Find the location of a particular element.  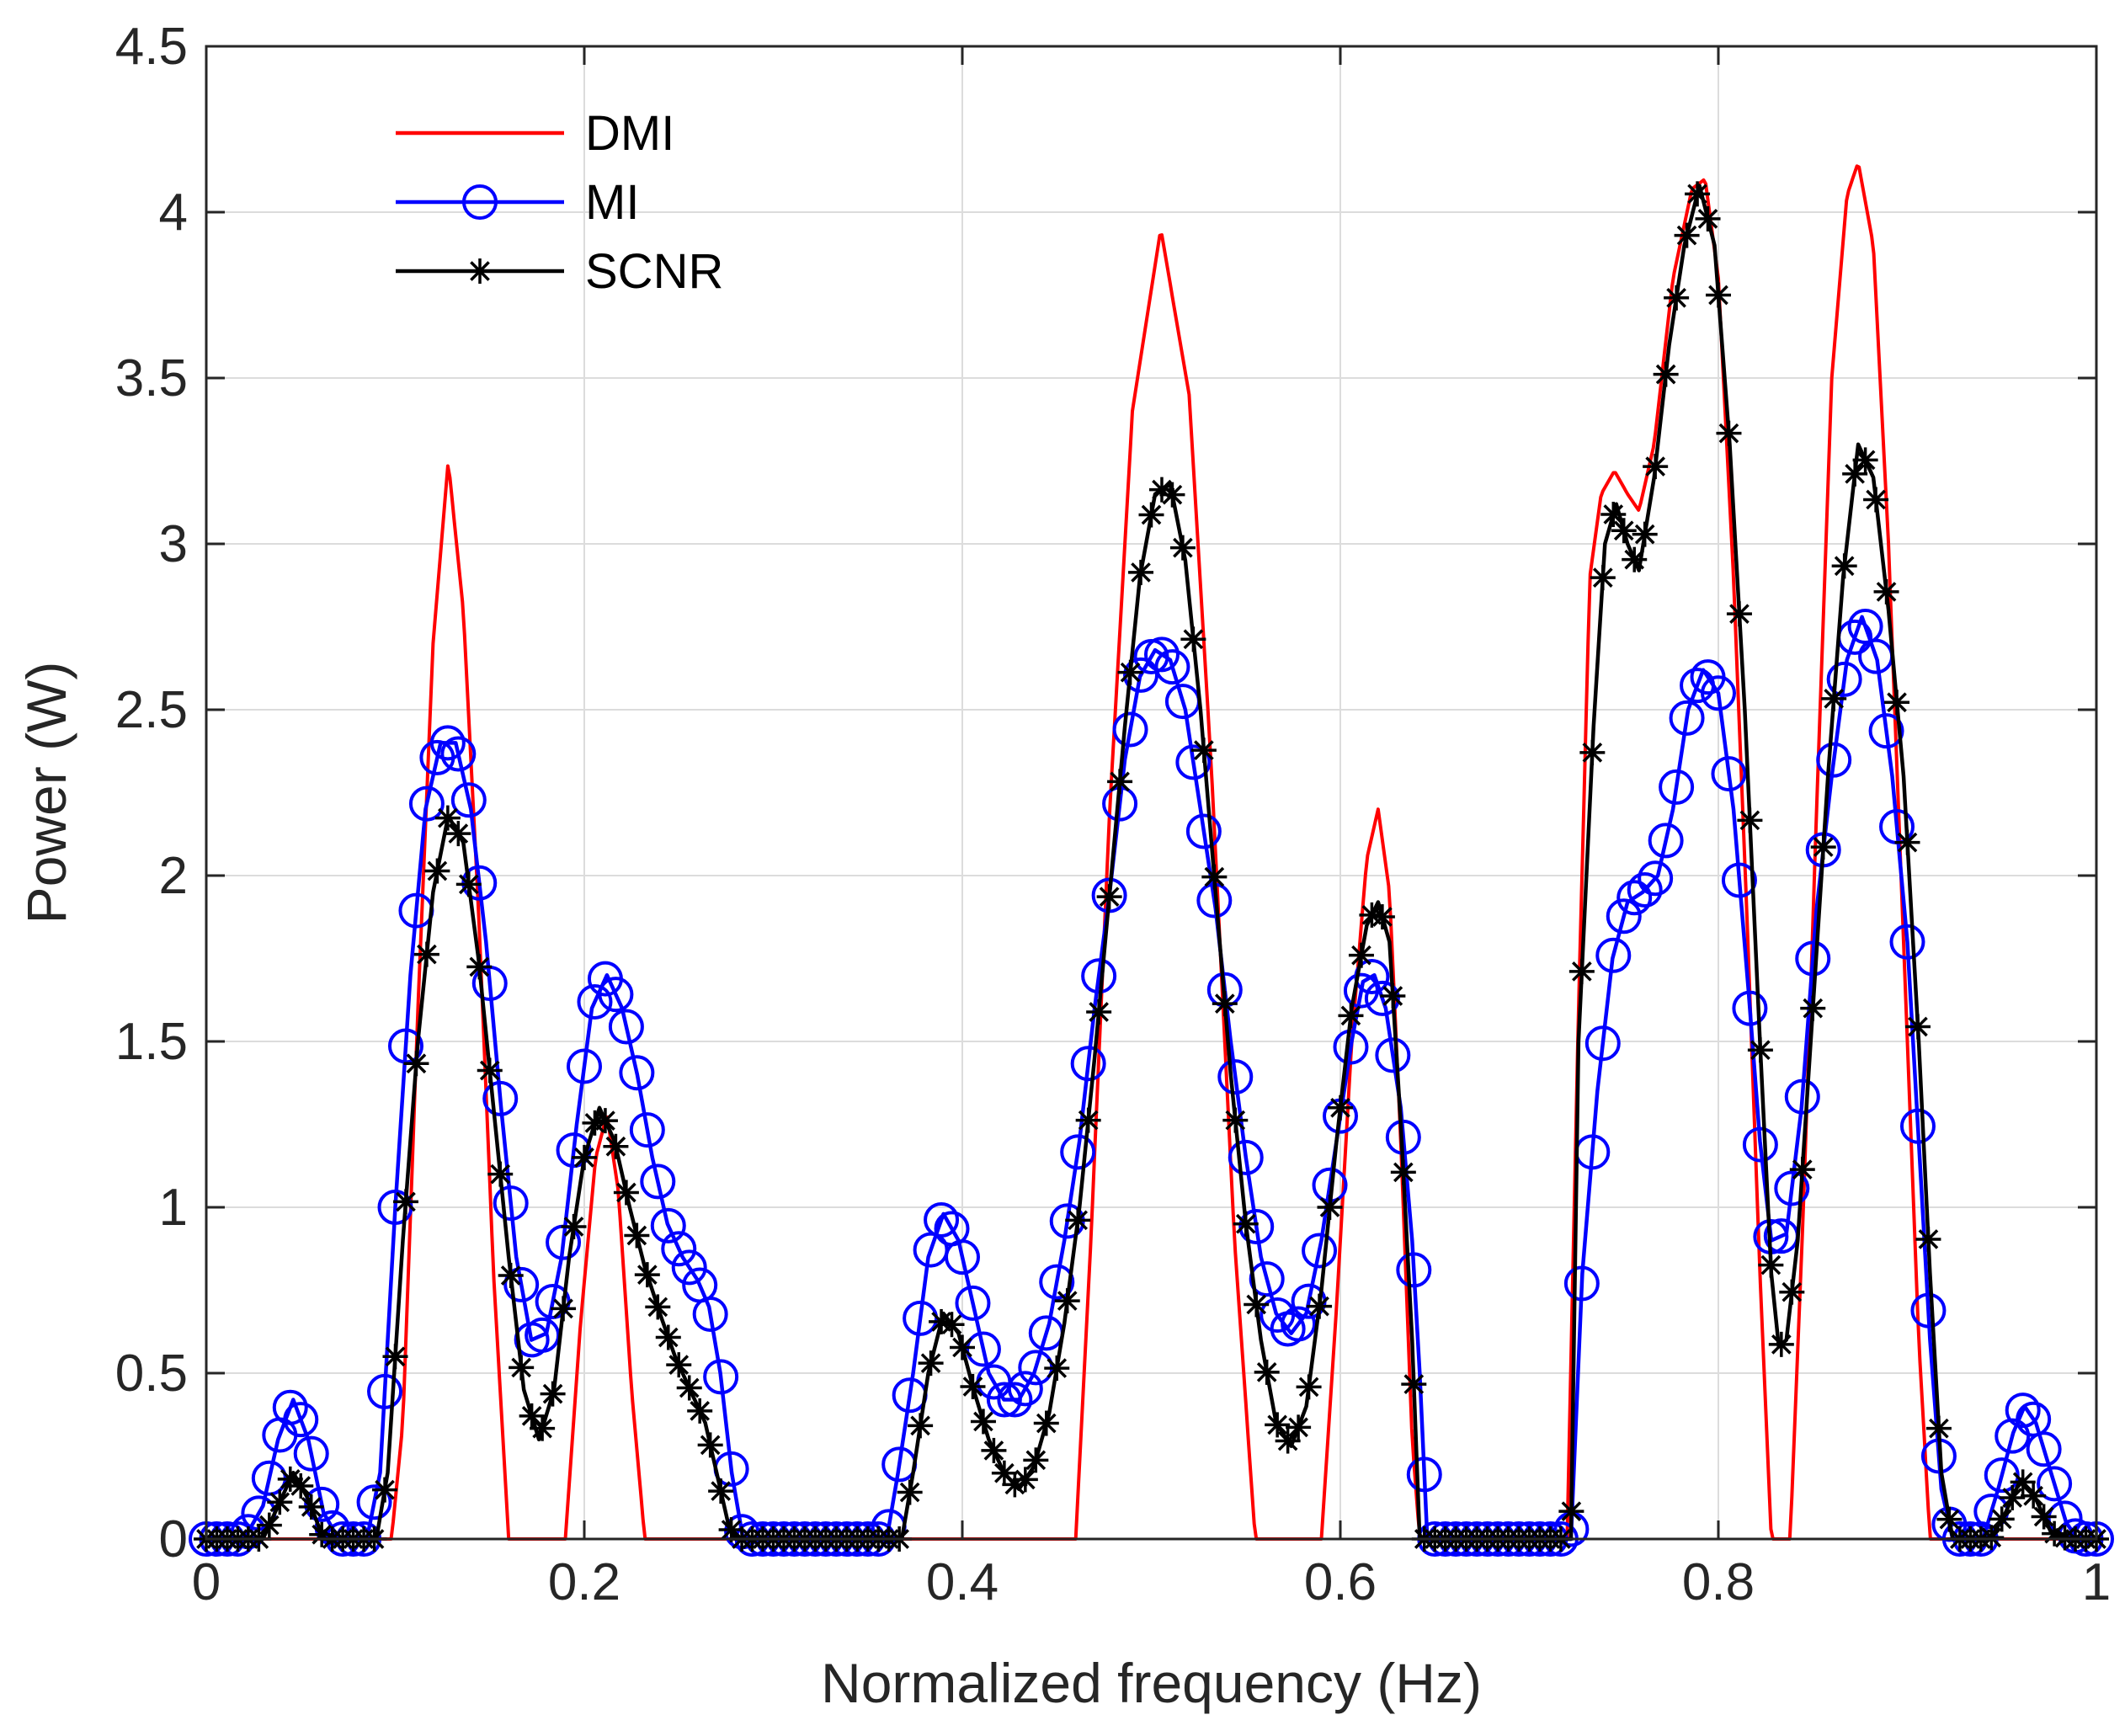

y-tick-label: 1.5 is located at coordinates (151, 1042).